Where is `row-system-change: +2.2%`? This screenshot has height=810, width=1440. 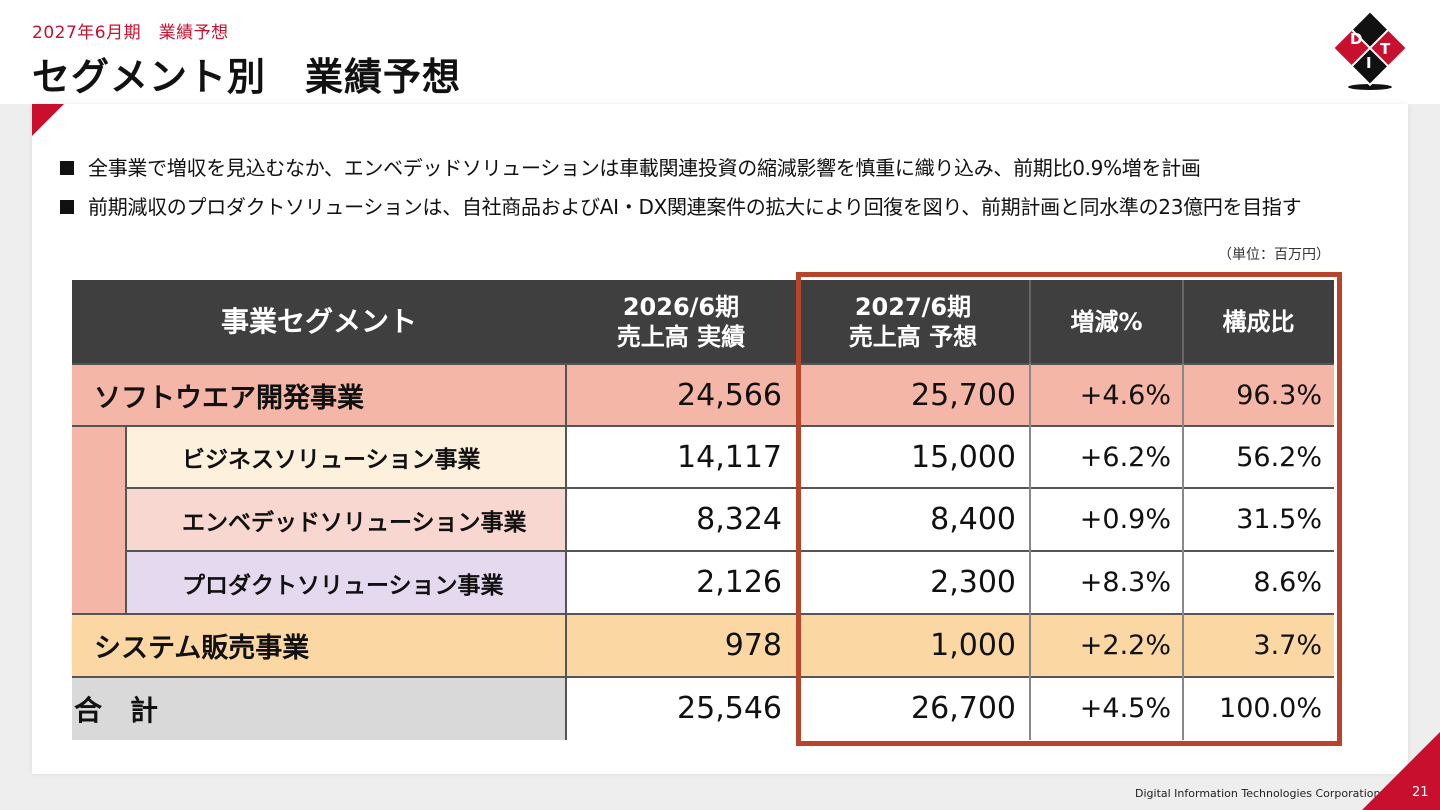
row-system-change: +2.2% is located at coordinates (1106, 645).